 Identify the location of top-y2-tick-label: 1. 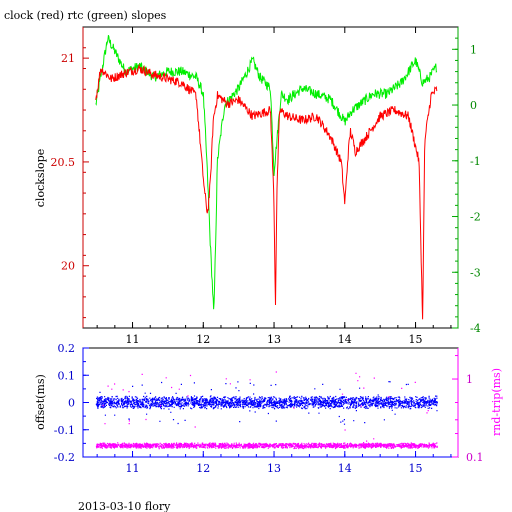
(473, 49).